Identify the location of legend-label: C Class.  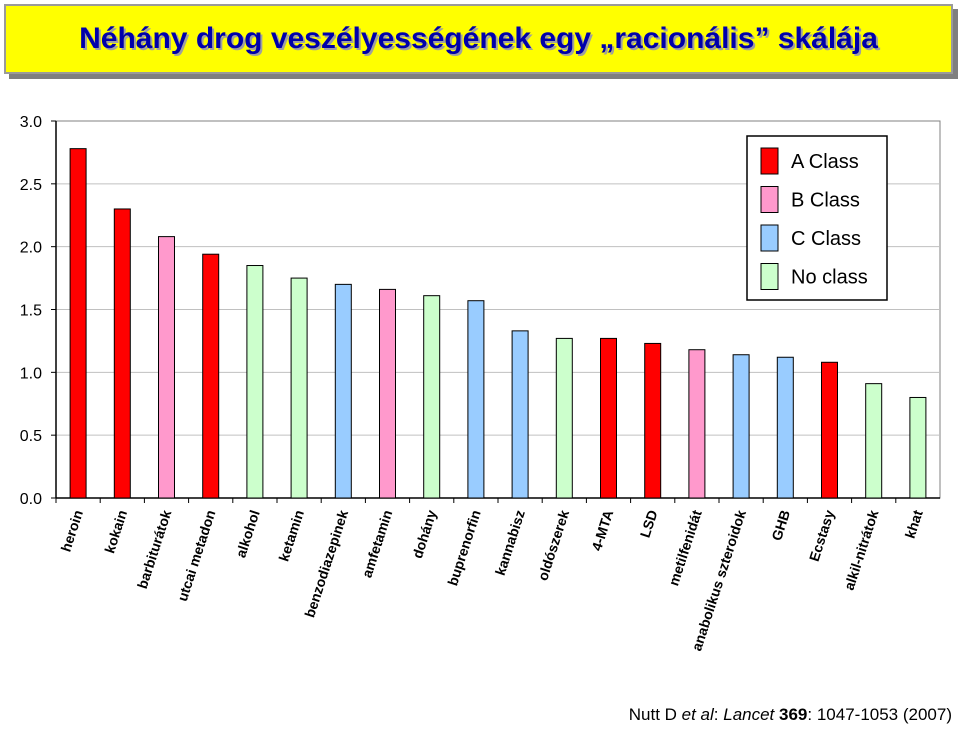
(826, 239).